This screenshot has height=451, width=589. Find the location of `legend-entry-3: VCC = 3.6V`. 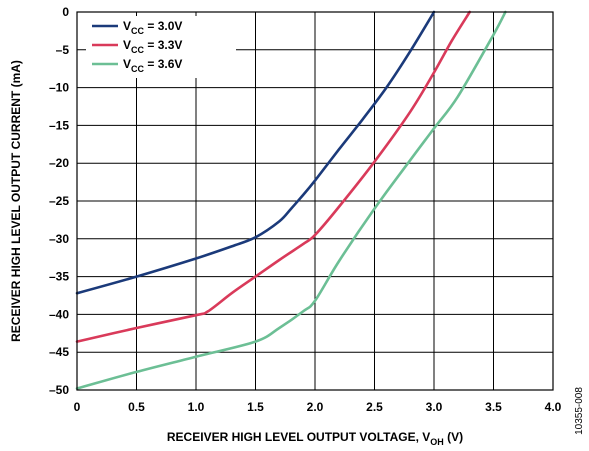

legend-entry-3: VCC = 3.6V is located at coordinates (152, 65).